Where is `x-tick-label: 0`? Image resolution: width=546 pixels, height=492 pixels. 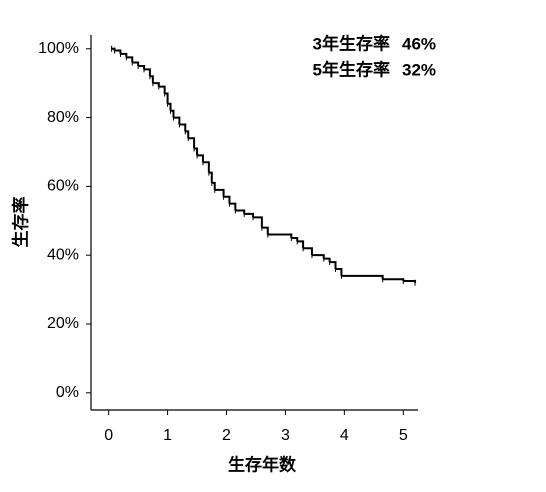
x-tick-label: 0 is located at coordinates (108, 435).